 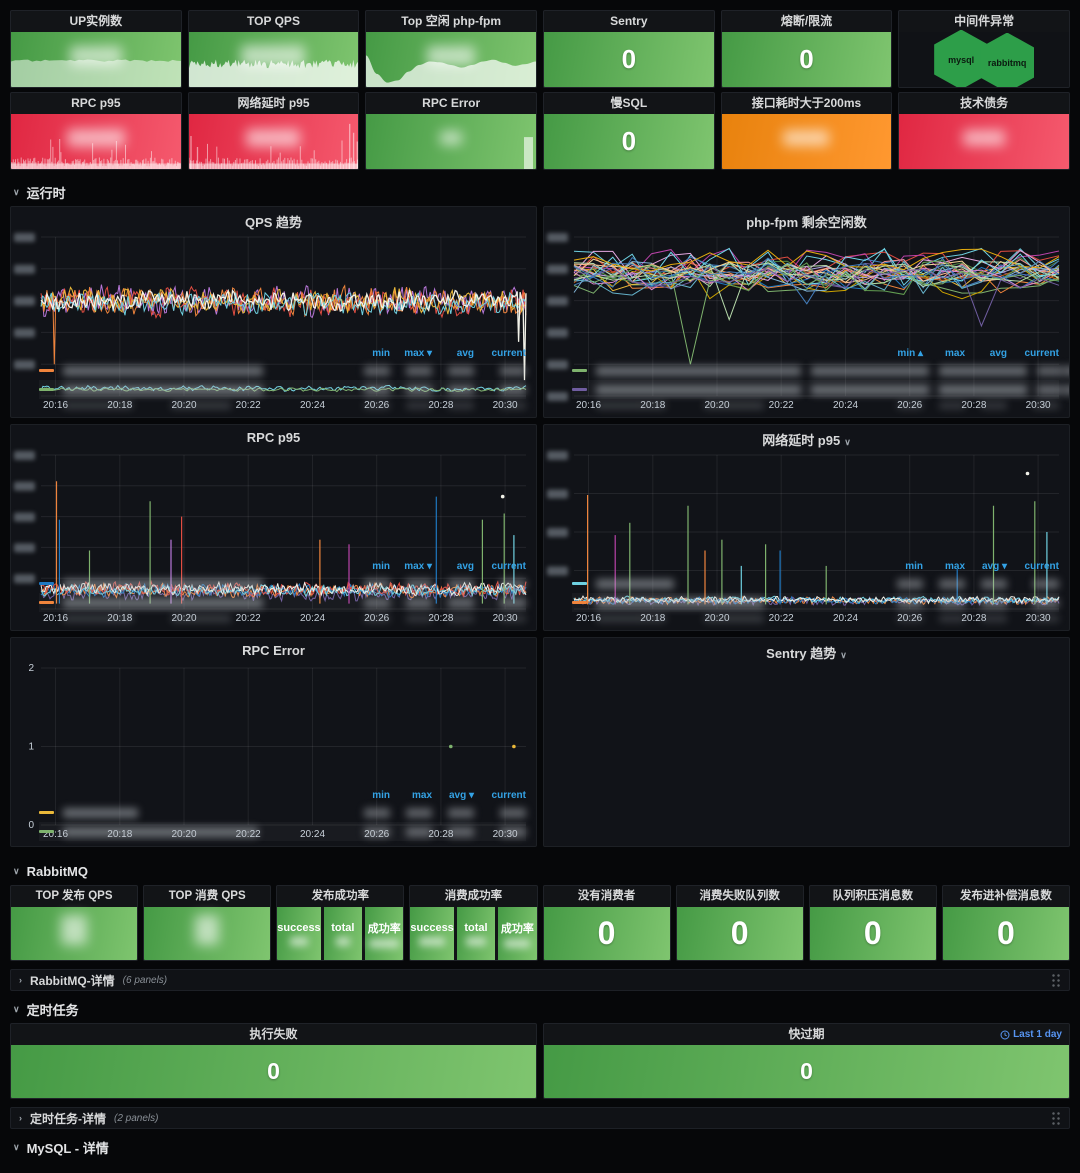 I want to click on panel-title: Sentry 趋势 ∨, so click(x=806, y=653).